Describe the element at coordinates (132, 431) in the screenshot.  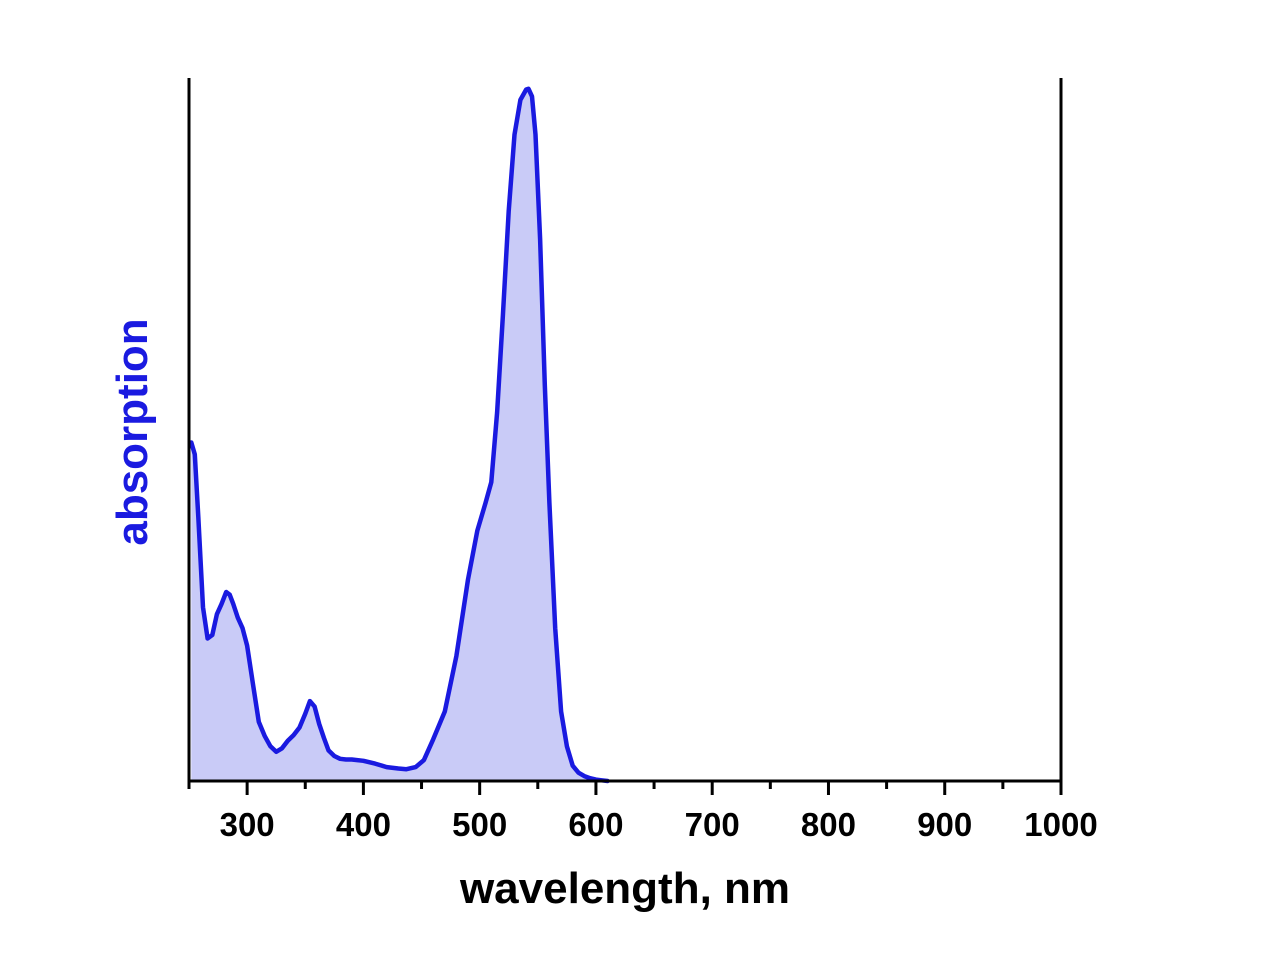
I see `y-axis-title: absorption` at that location.